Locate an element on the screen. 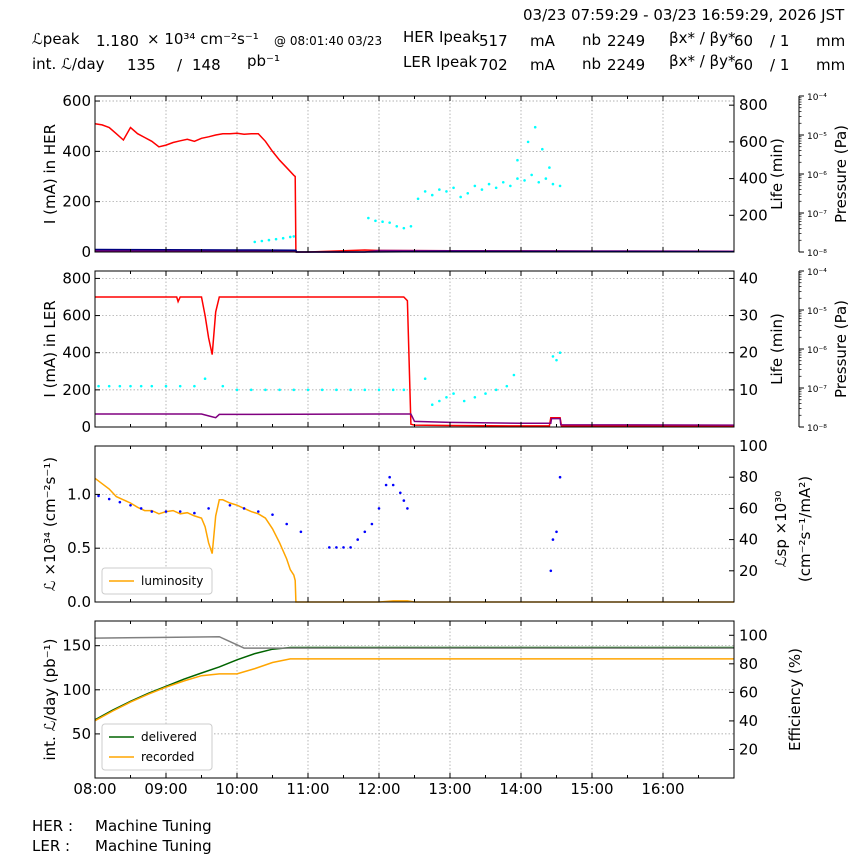 Image resolution: width=864 pixels, height=864 pixels. ler-beta-unit: mm is located at coordinates (831, 65).